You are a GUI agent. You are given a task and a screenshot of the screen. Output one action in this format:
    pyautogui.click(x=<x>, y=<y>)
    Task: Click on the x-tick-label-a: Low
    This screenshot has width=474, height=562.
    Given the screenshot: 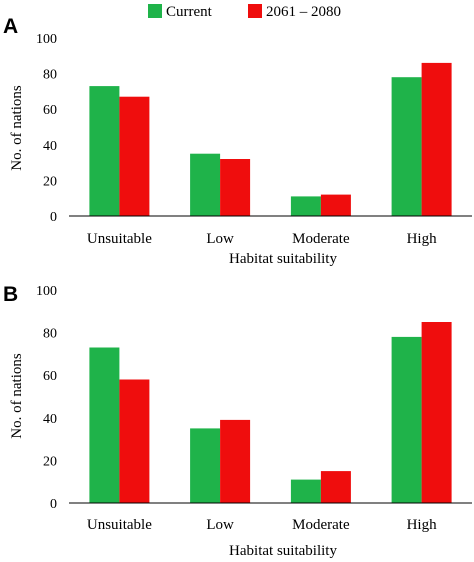 What is the action you would take?
    pyautogui.click(x=220, y=239)
    